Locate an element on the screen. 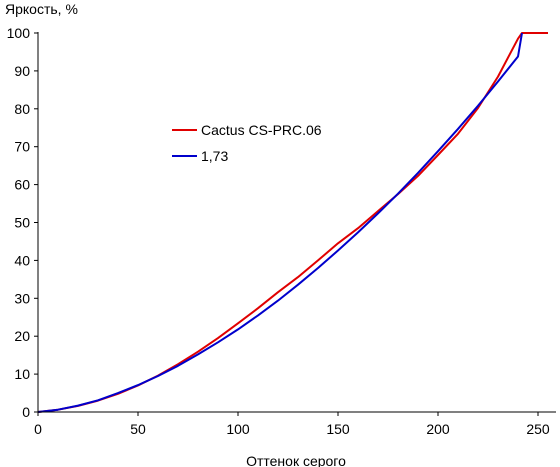 The height and width of the screenshot is (467, 560). legend: Cactus CS-PRC.06 1,73 is located at coordinates (247, 143).